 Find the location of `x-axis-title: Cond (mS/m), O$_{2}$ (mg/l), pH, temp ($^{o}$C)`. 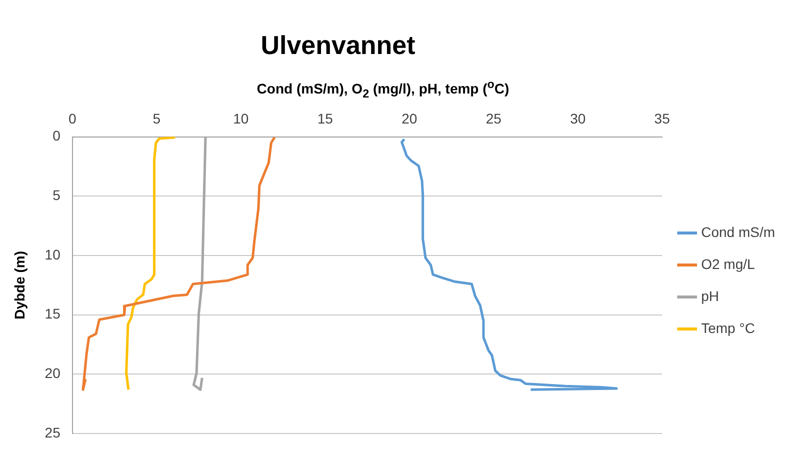

x-axis-title: Cond (mS/m), O$_{2}$ (mg/l), pH, temp ($^{o}$C) is located at coordinates (383, 89).